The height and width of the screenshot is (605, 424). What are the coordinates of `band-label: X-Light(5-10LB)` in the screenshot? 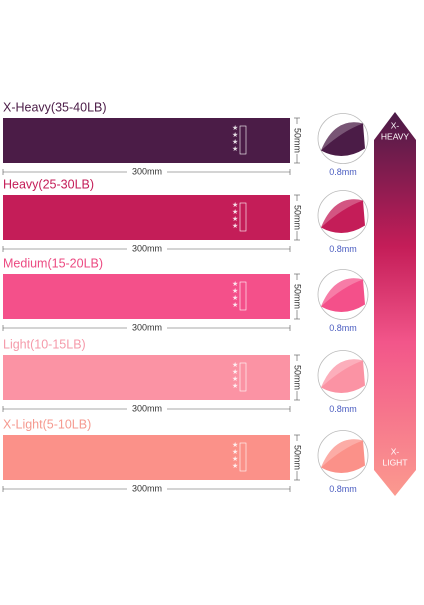 It's located at (47, 424).